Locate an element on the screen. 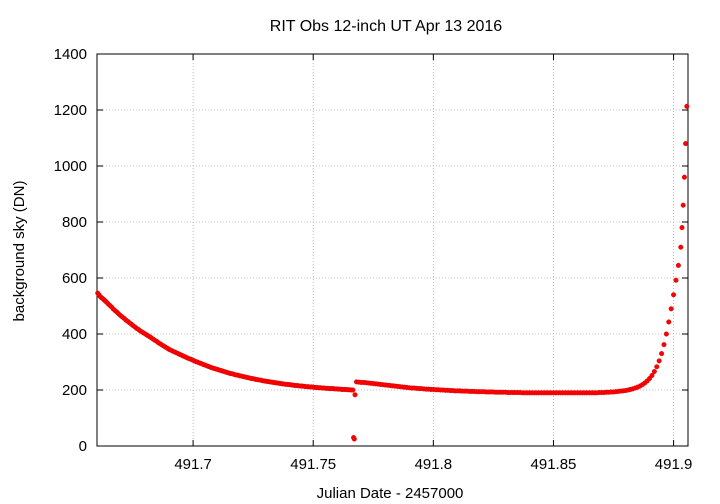 The width and height of the screenshot is (720, 504). x-tick-label: 491.7 is located at coordinates (193, 464).